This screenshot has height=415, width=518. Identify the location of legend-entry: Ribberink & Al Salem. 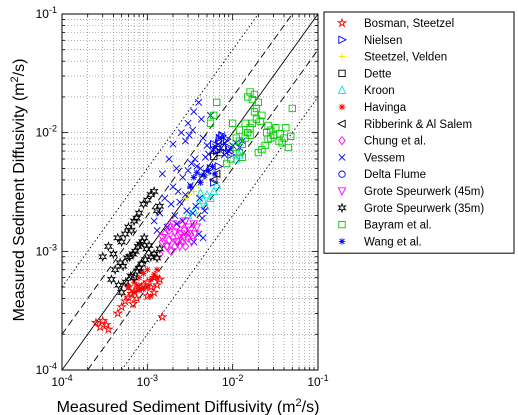
(404, 125).